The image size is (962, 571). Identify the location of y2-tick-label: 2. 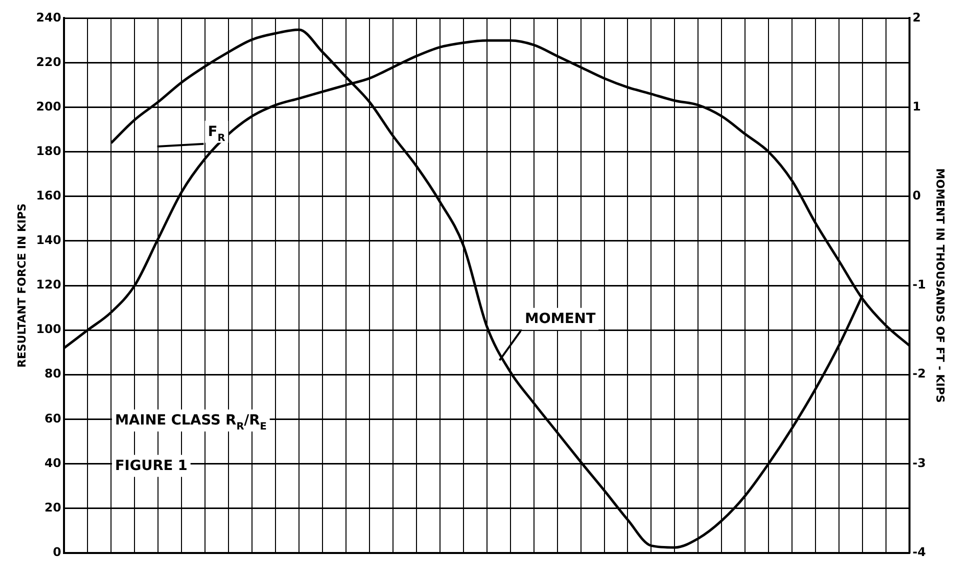
(916, 17).